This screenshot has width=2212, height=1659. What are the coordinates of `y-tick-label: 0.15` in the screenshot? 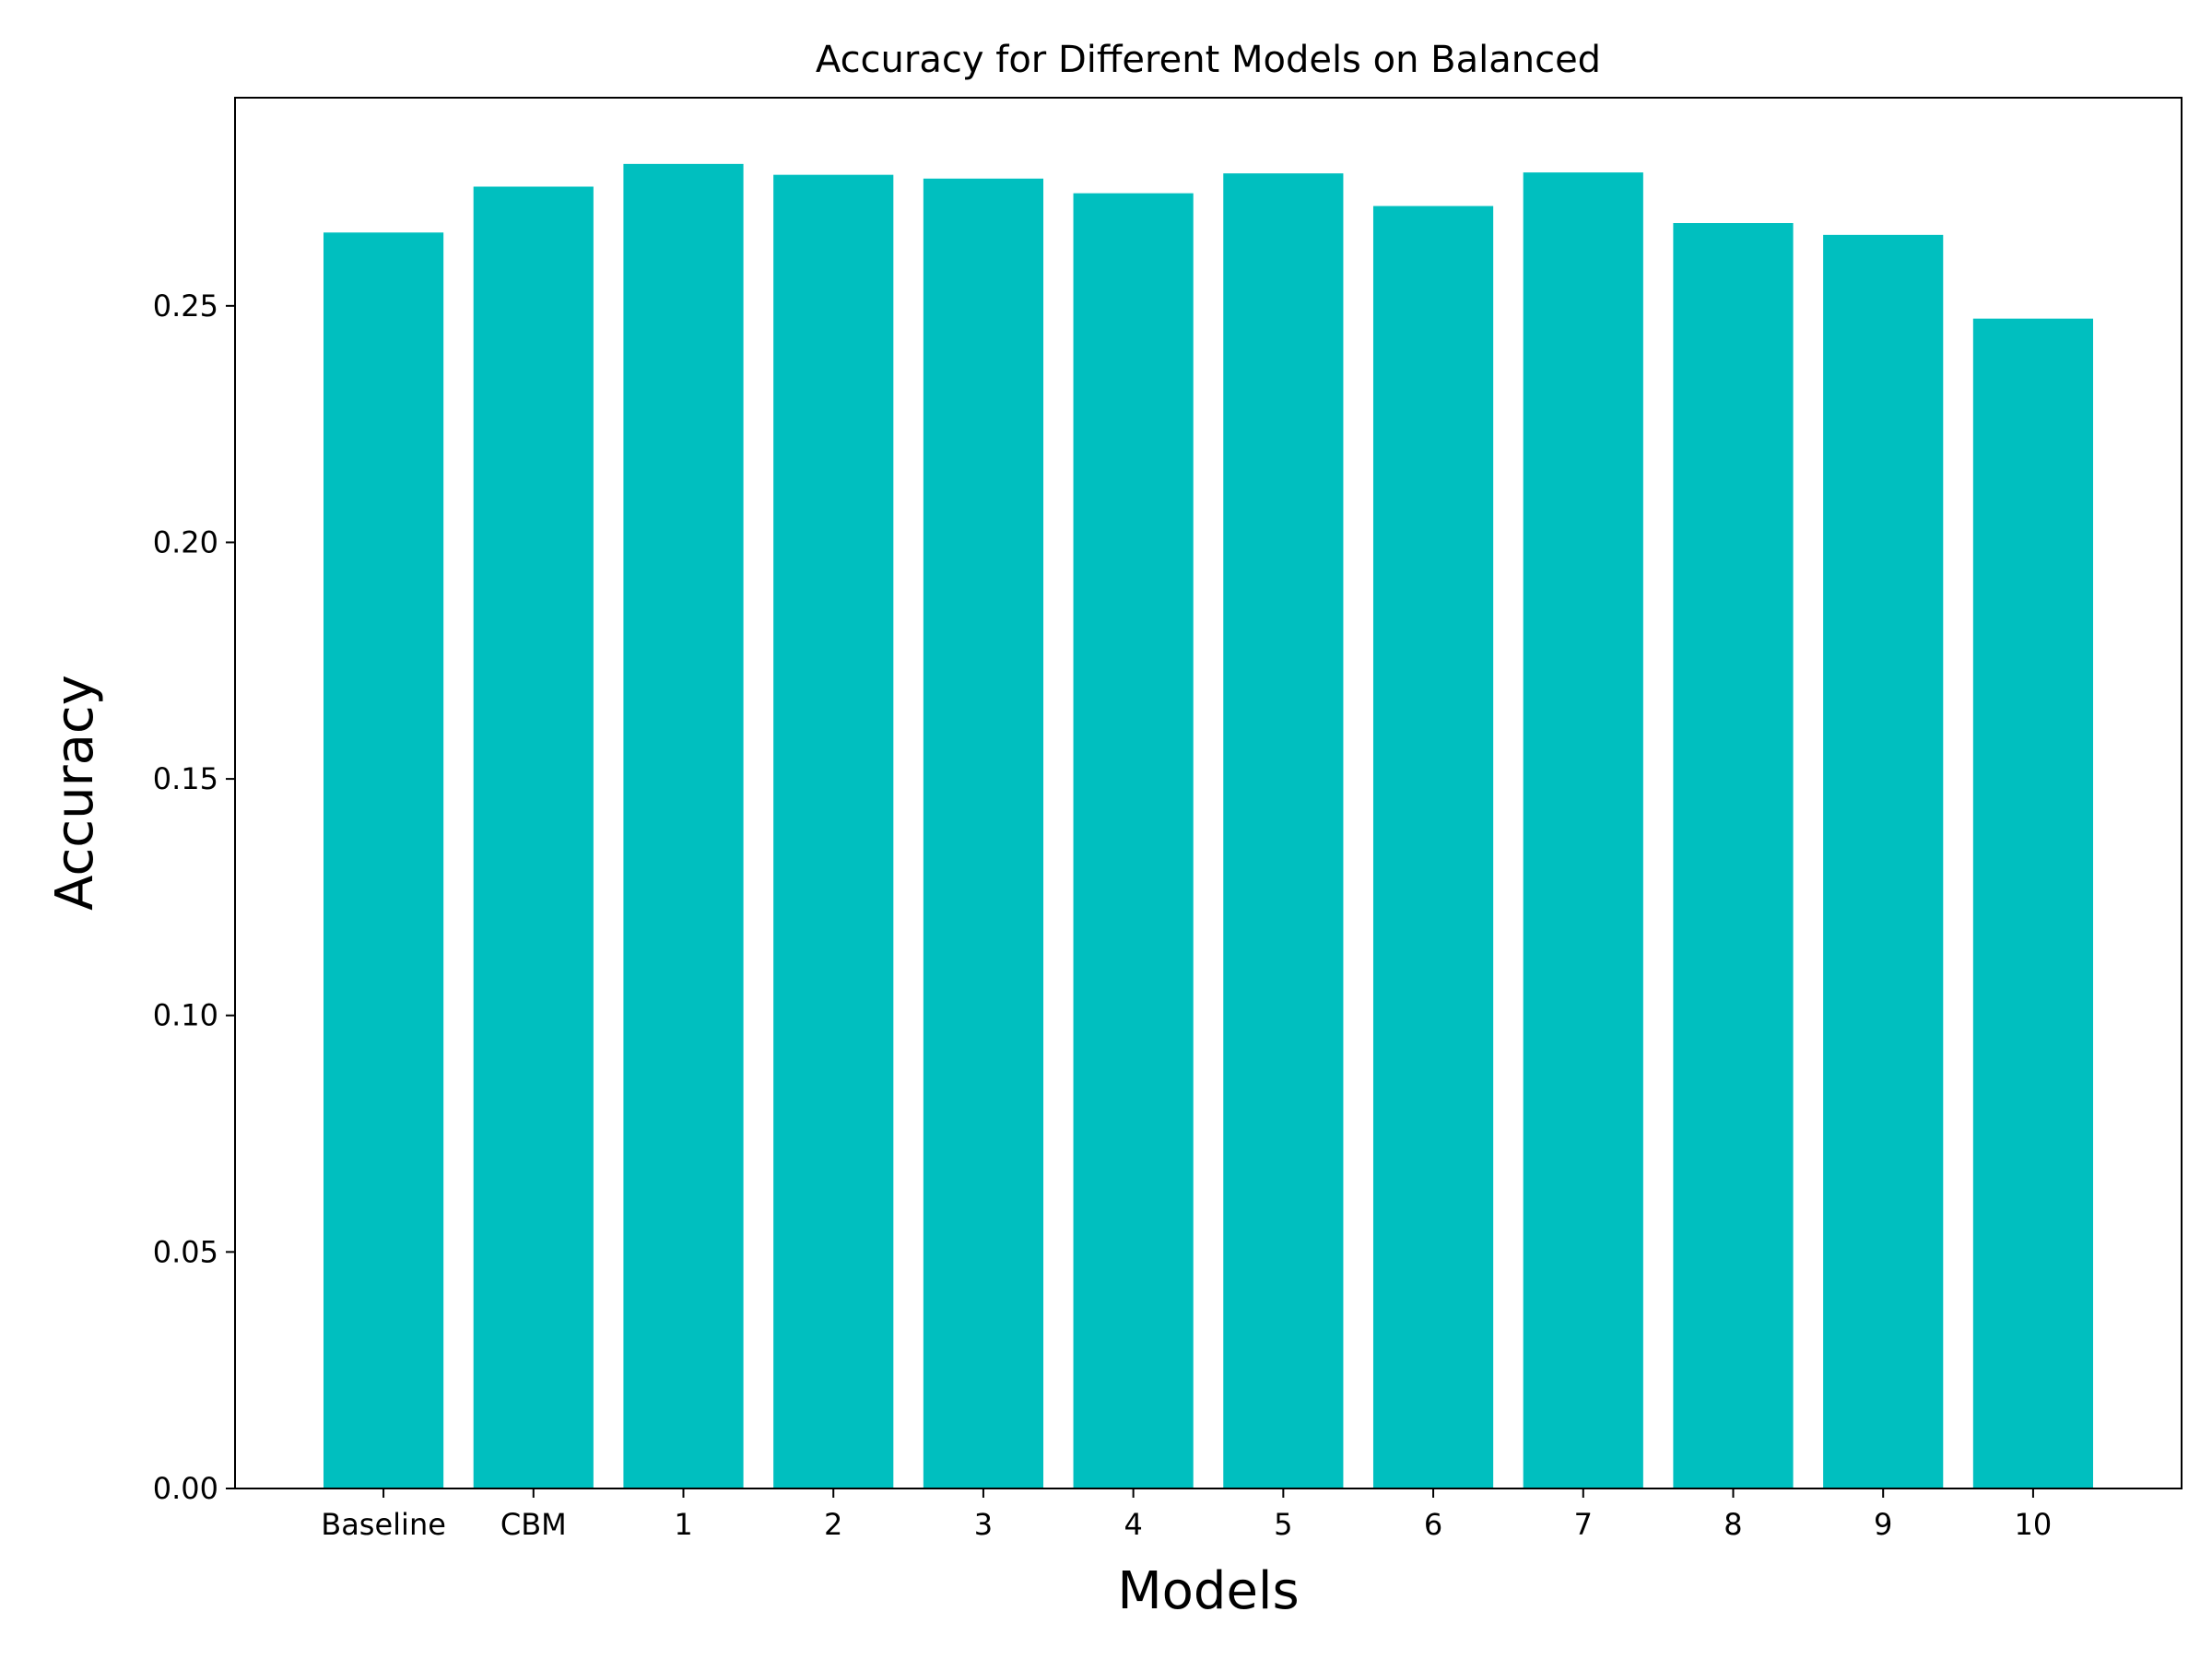 It's located at (185, 778).